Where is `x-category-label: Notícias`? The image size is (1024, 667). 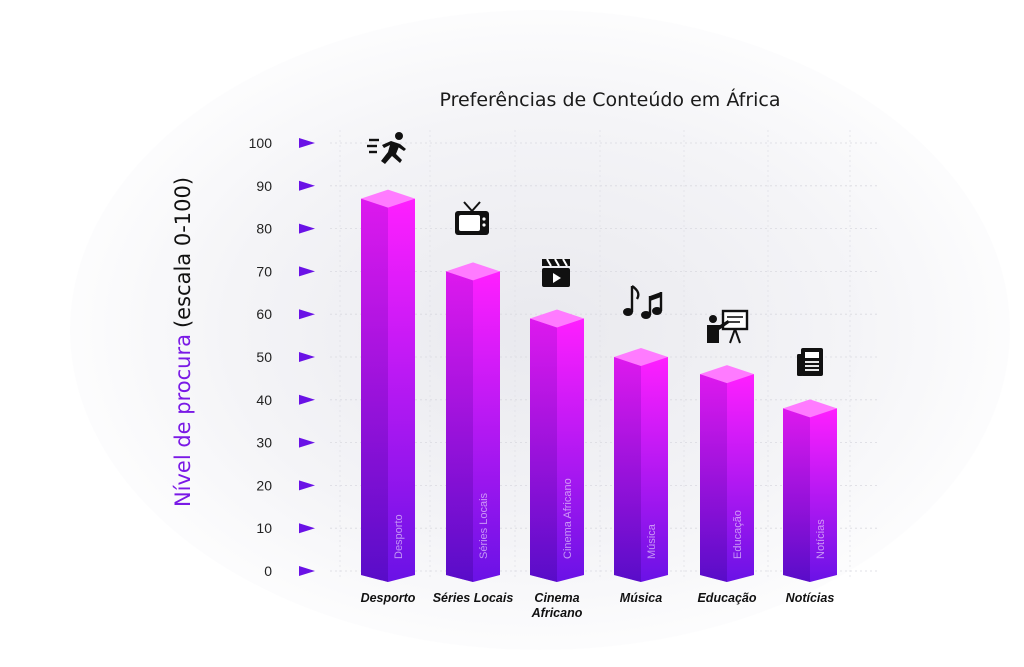 x-category-label: Notícias is located at coordinates (810, 598).